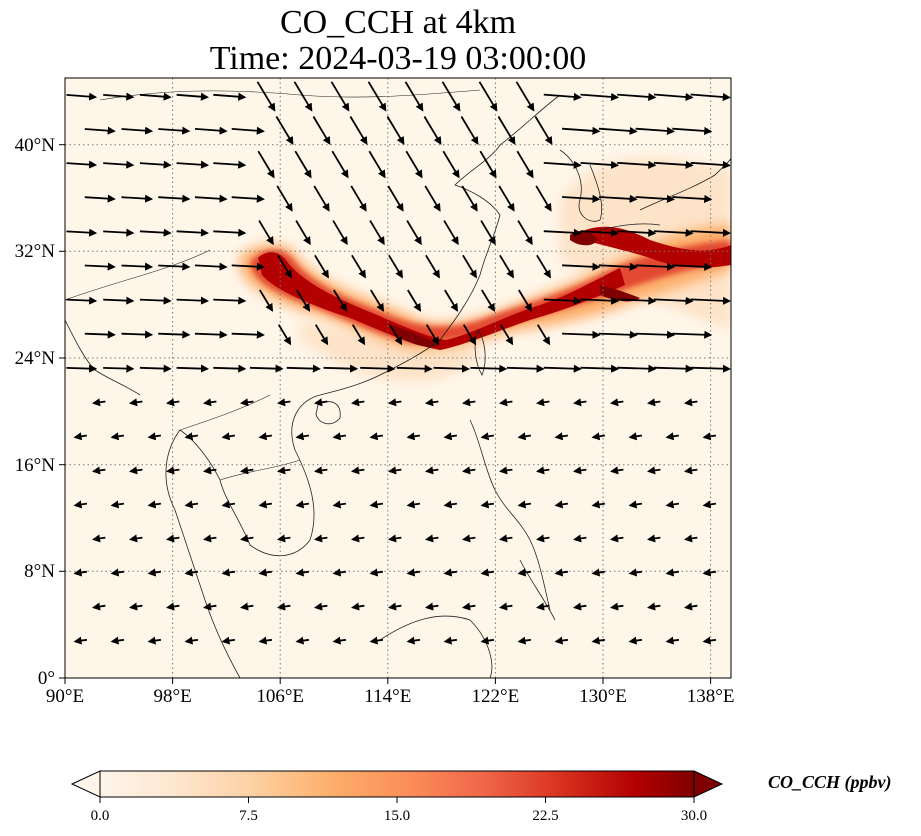 The image size is (921, 836). What do you see at coordinates (100, 816) in the screenshot?
I see `colorbar-tick-label: 0.0` at bounding box center [100, 816].